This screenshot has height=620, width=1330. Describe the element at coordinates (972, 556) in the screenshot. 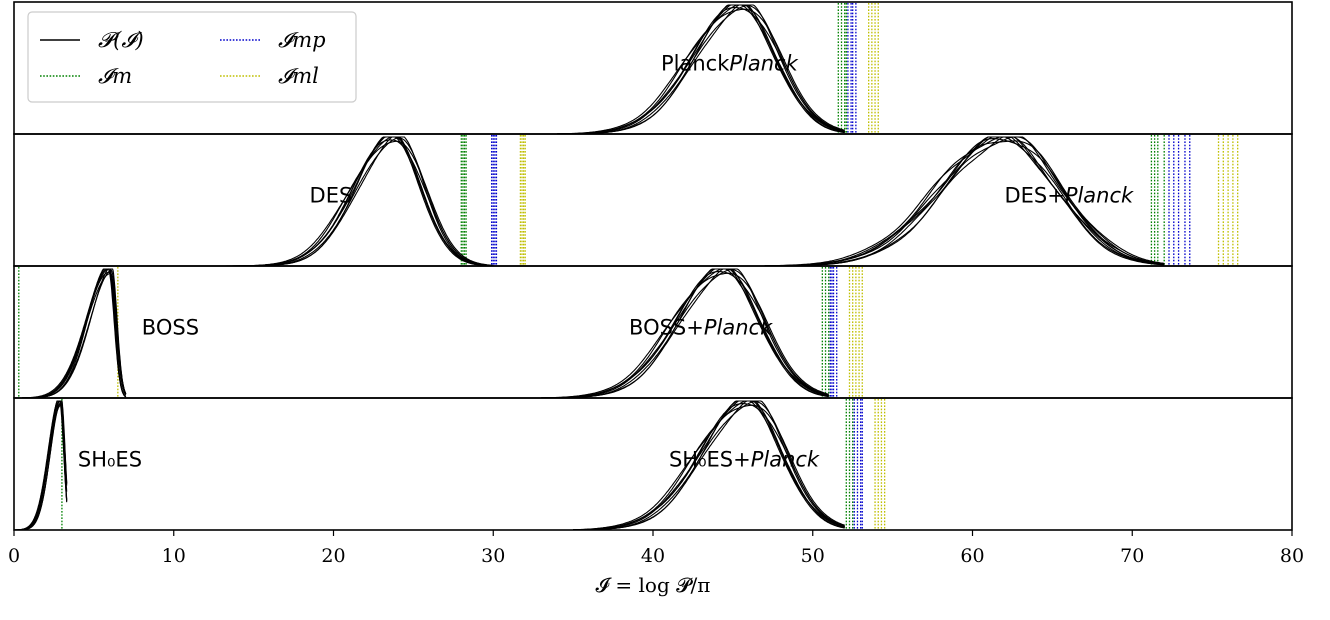

I see `x-tick-label: 60` at that location.